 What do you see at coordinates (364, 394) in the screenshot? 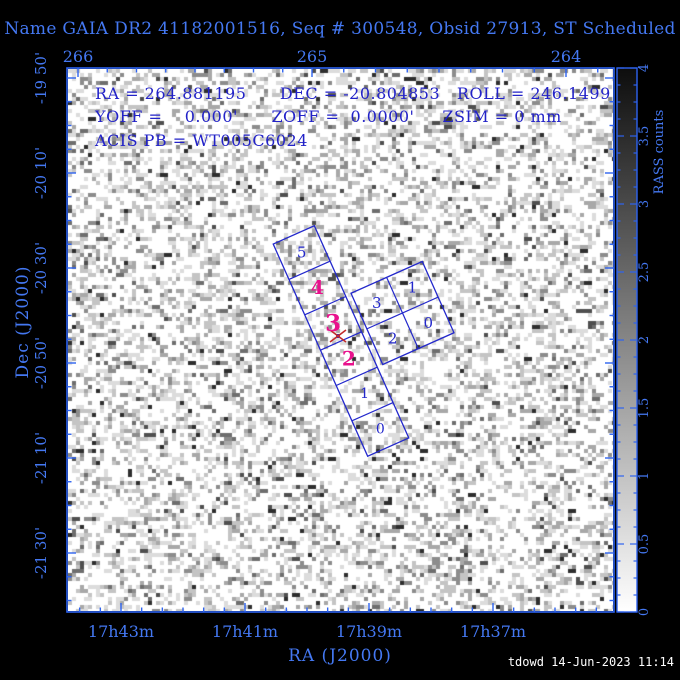
I see `acis-s-chip-label: 1` at bounding box center [364, 394].